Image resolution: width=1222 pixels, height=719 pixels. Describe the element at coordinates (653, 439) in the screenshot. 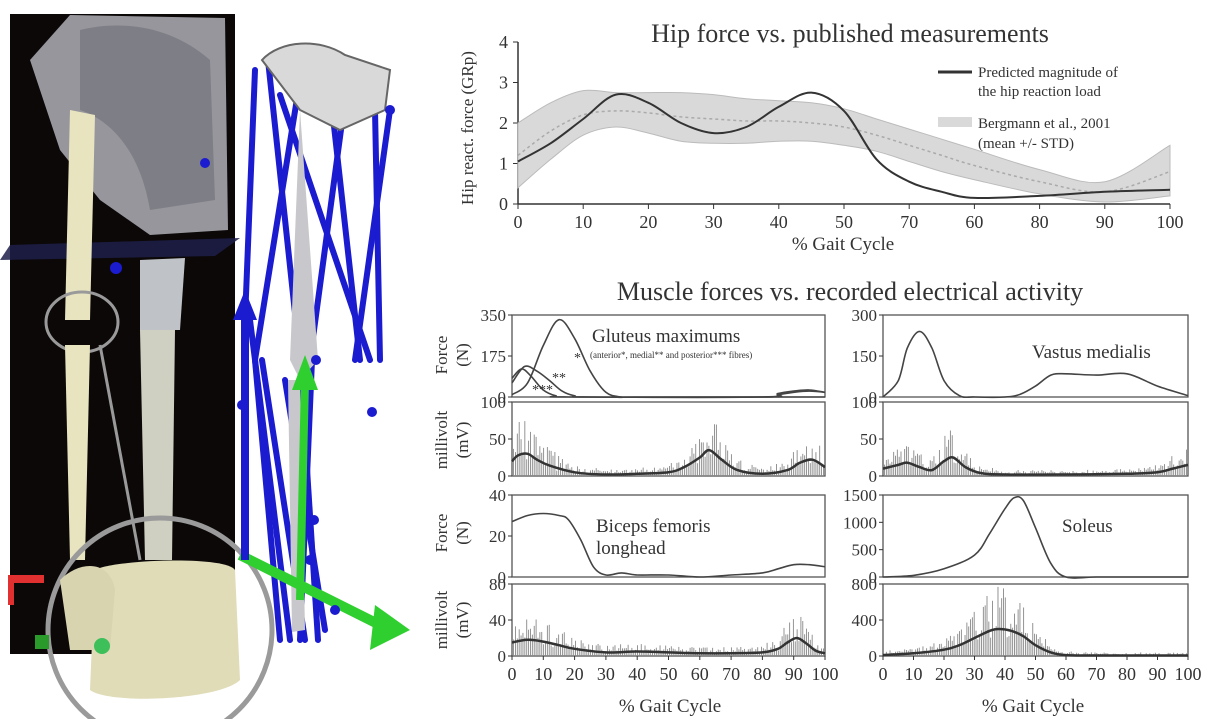

I see `gluteus-emg-panel: 0 50 100` at that location.